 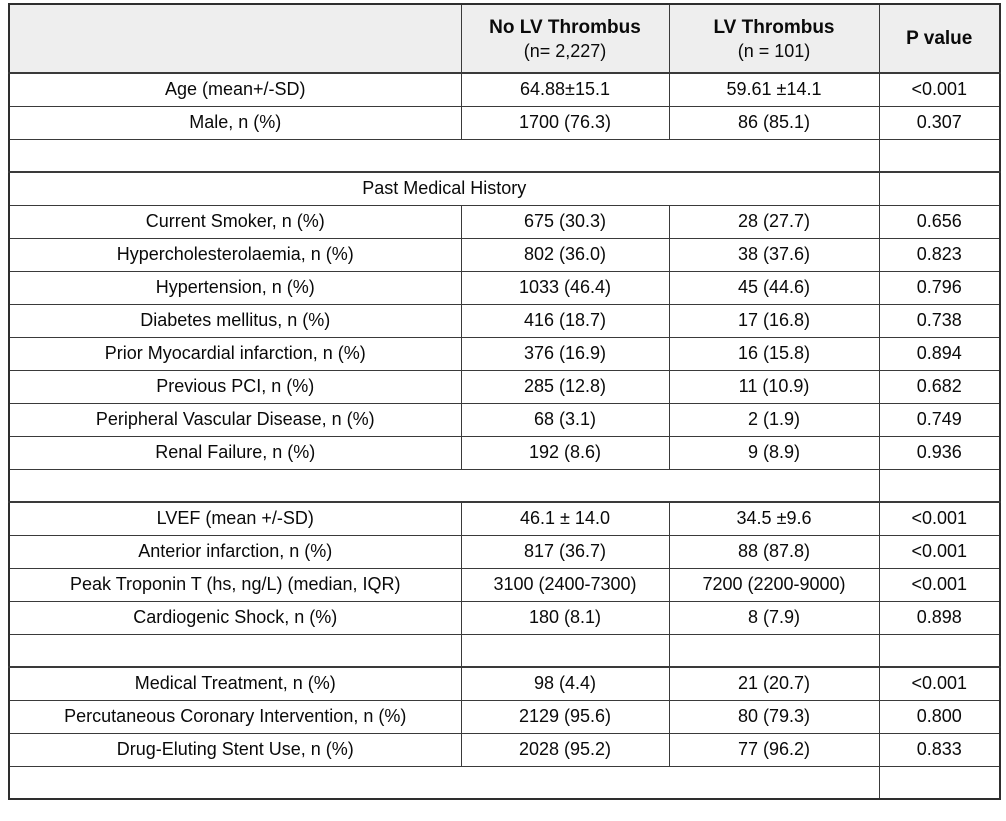 What do you see at coordinates (774, 716) in the screenshot?
I see `lvt-value-cell: 80 (79.3)` at bounding box center [774, 716].